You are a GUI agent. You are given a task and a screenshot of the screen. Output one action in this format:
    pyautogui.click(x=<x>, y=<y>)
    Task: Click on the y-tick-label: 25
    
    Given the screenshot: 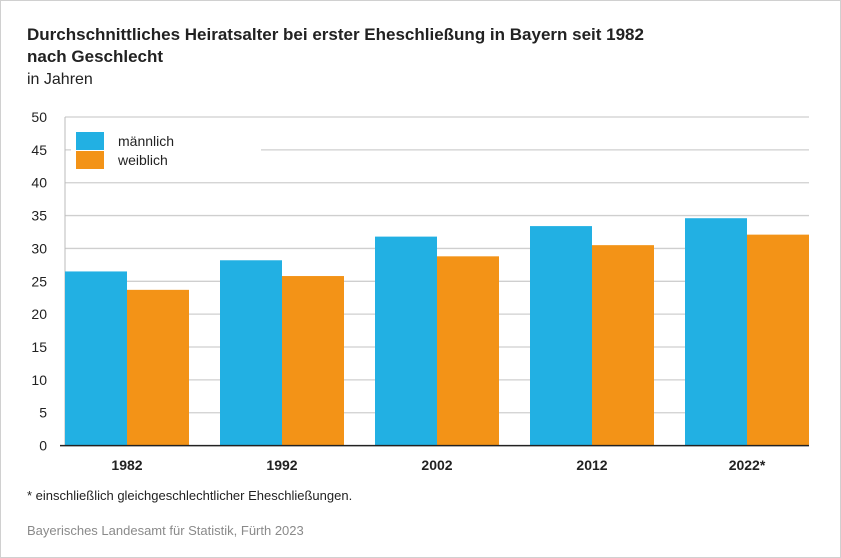 What is the action you would take?
    pyautogui.click(x=39, y=281)
    